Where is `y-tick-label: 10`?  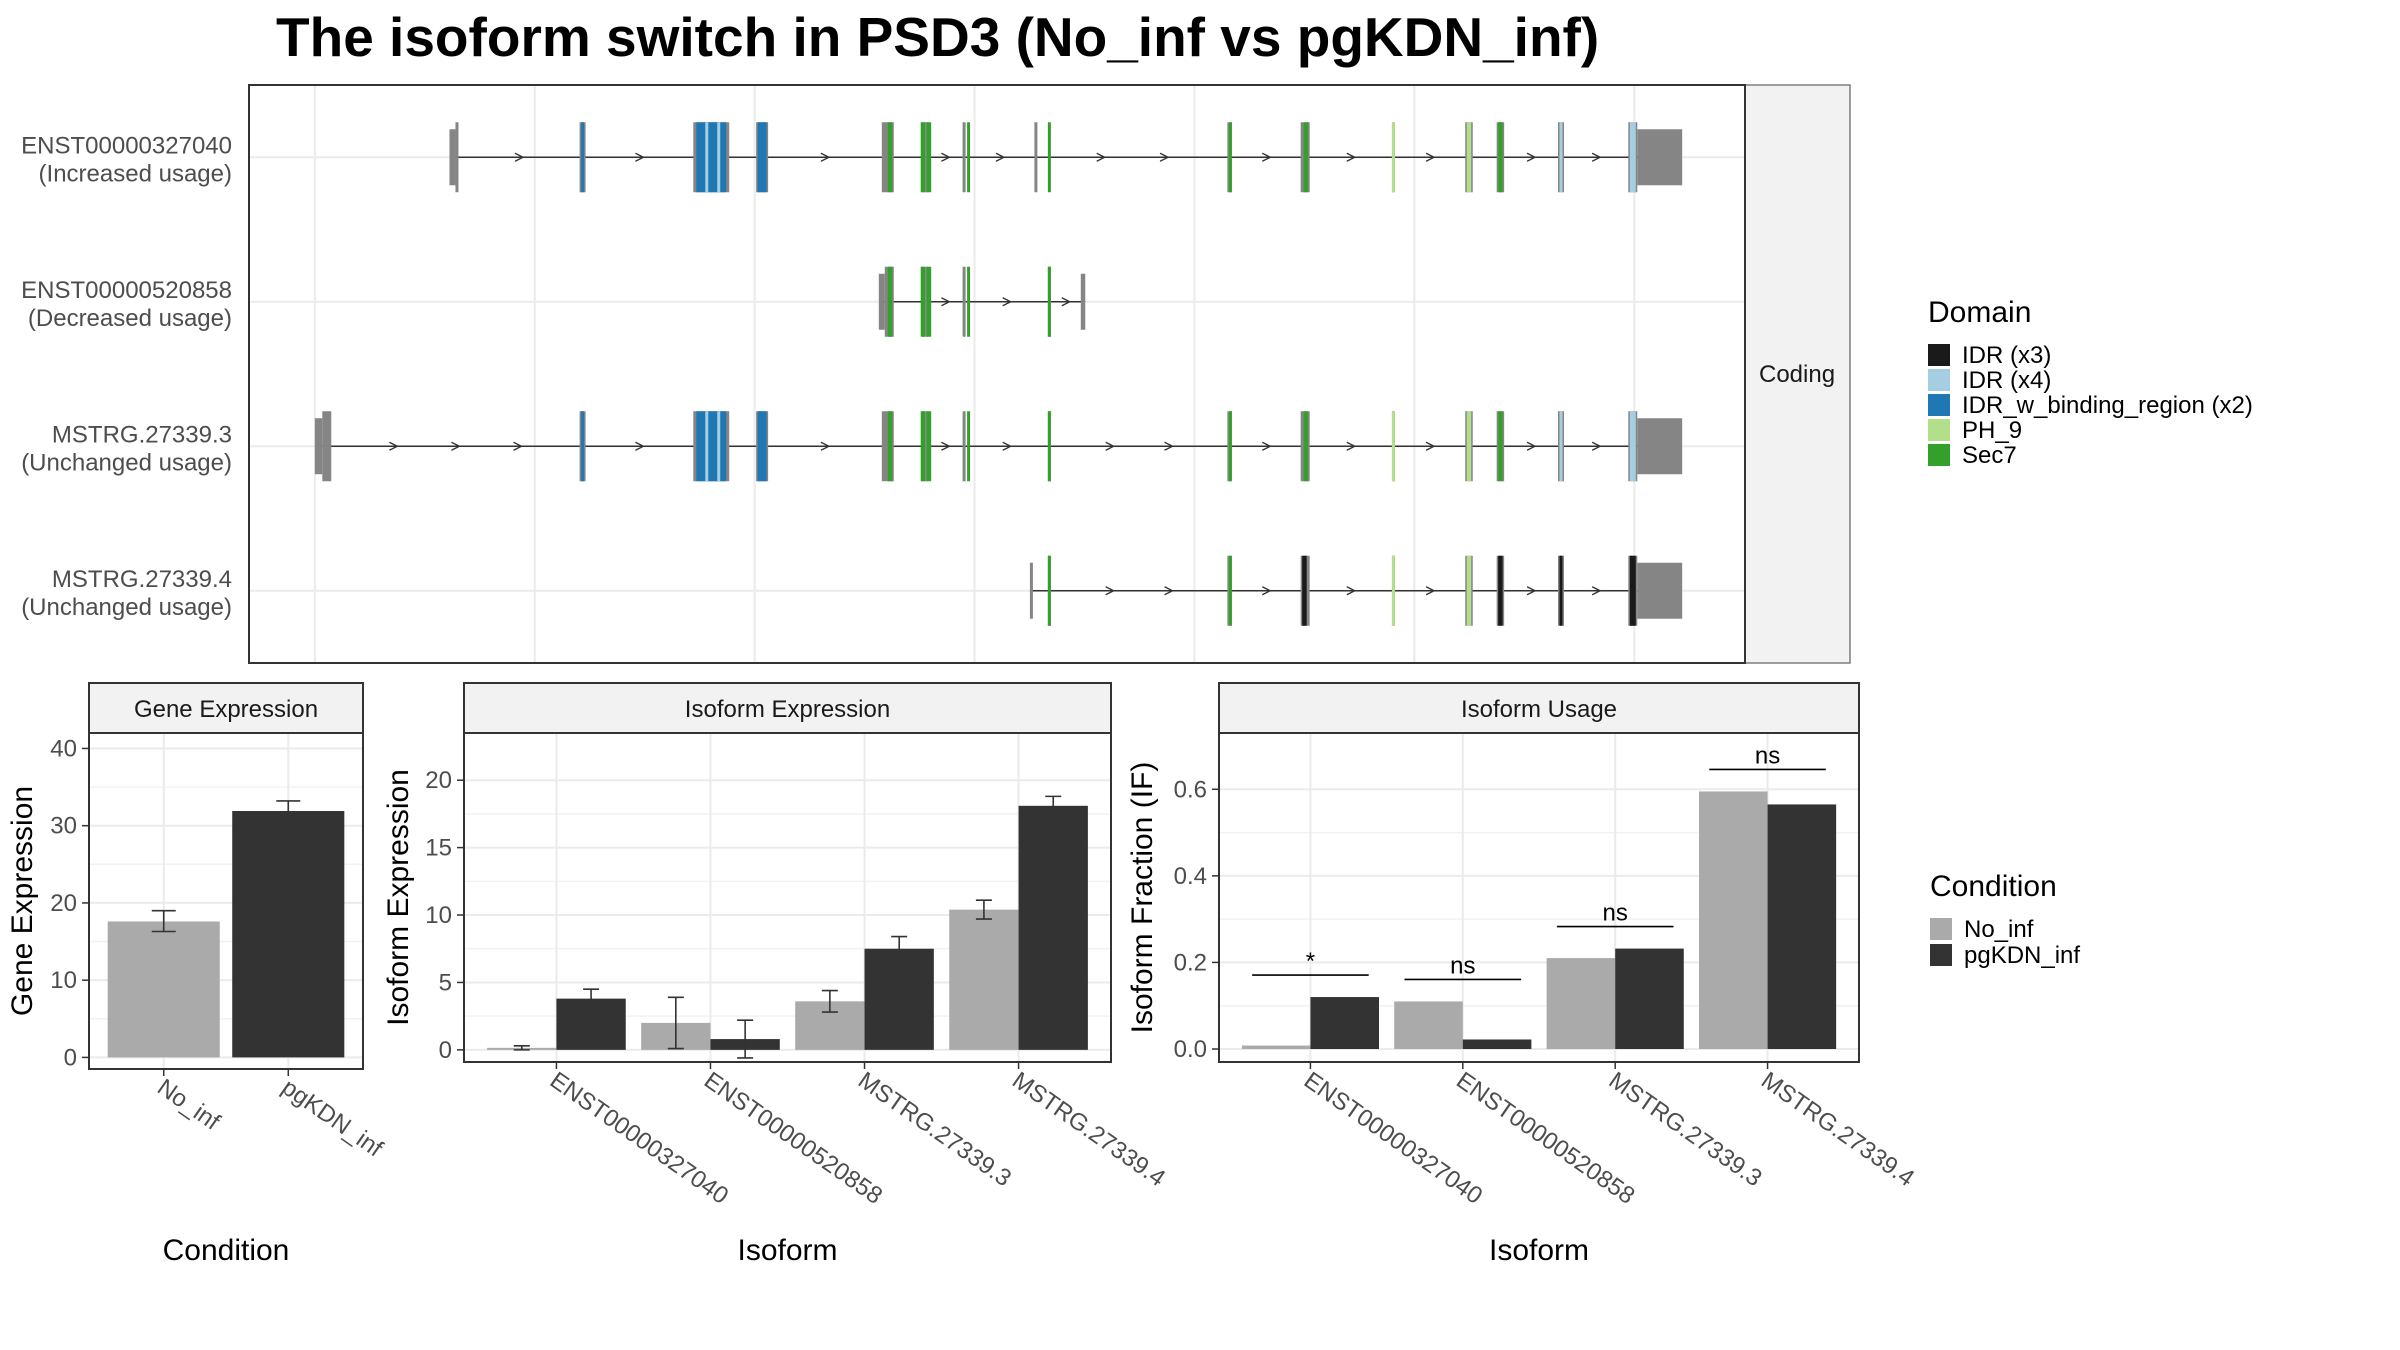
y-tick-label: 10 is located at coordinates (63, 980).